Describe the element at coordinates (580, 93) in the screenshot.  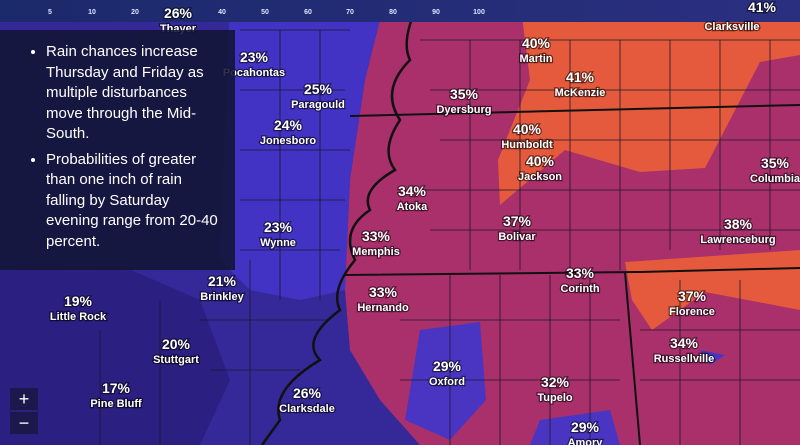
I see `city-name: McKenzie` at that location.